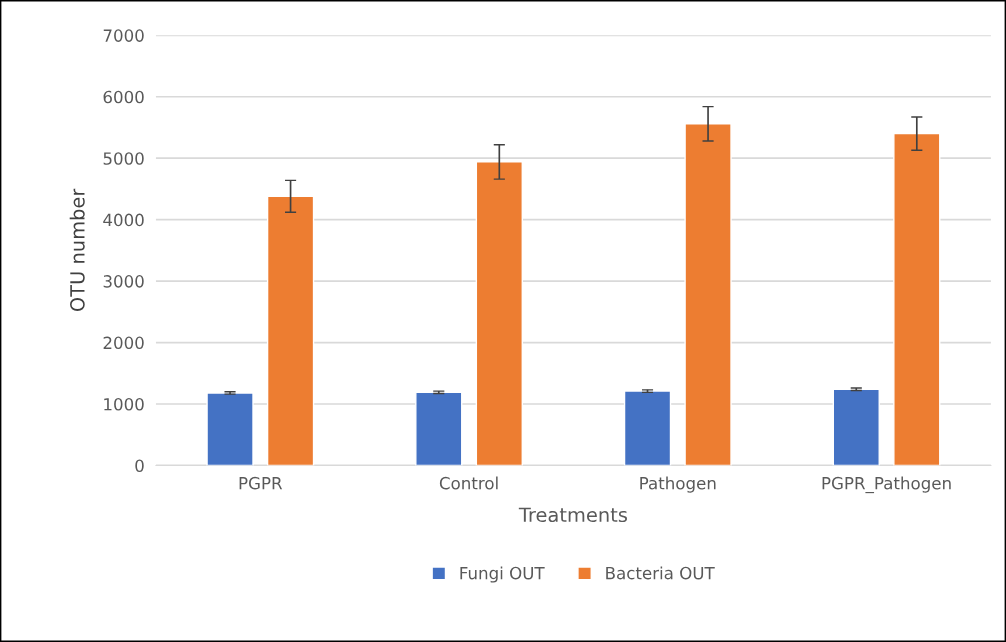  Describe the element at coordinates (123, 158) in the screenshot. I see `y-tick-label: 5000` at that location.